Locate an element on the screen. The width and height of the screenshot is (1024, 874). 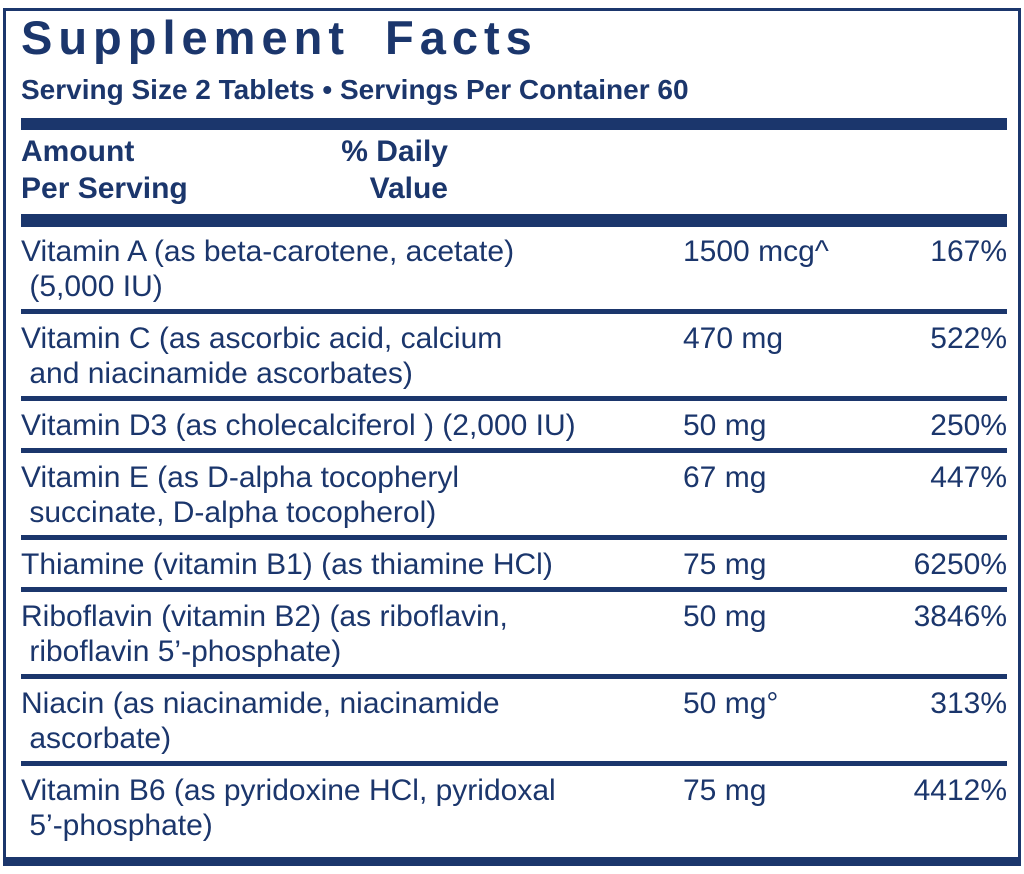
nutrient-daily-value: 313% is located at coordinates (968, 704).